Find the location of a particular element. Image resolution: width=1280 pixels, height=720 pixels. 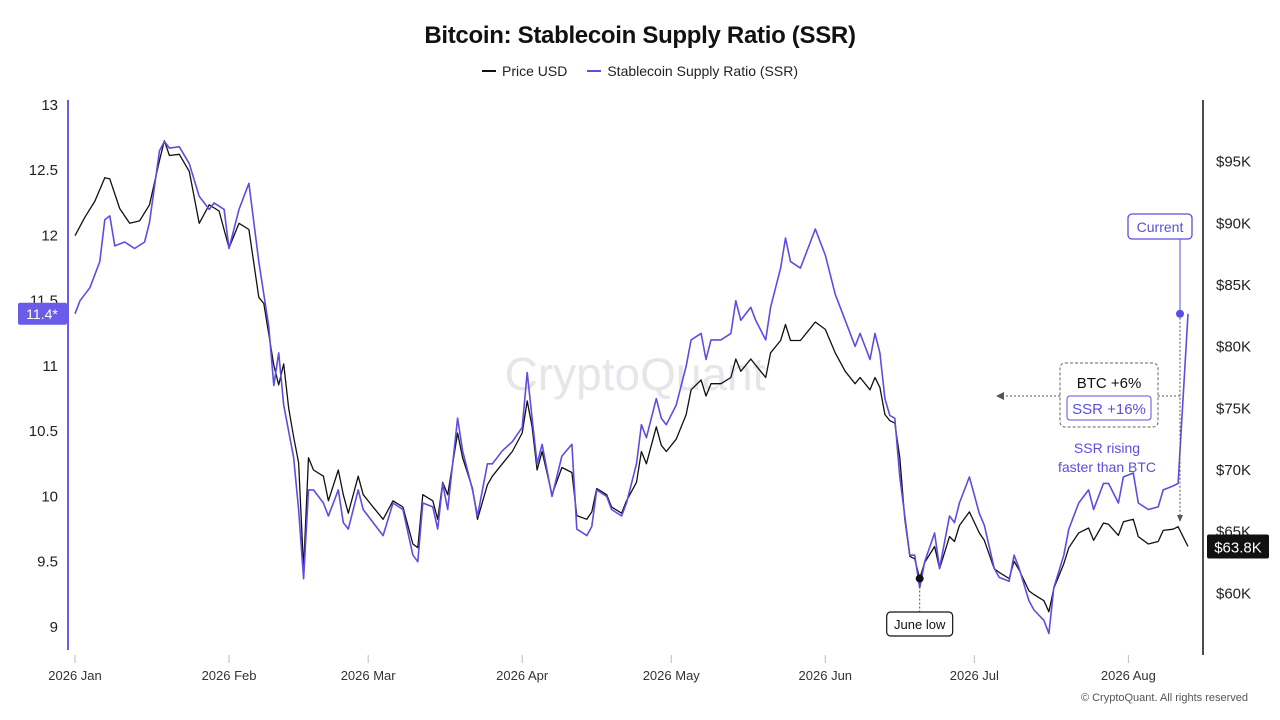

x-tick-label: 2026 Jan is located at coordinates (75, 675).